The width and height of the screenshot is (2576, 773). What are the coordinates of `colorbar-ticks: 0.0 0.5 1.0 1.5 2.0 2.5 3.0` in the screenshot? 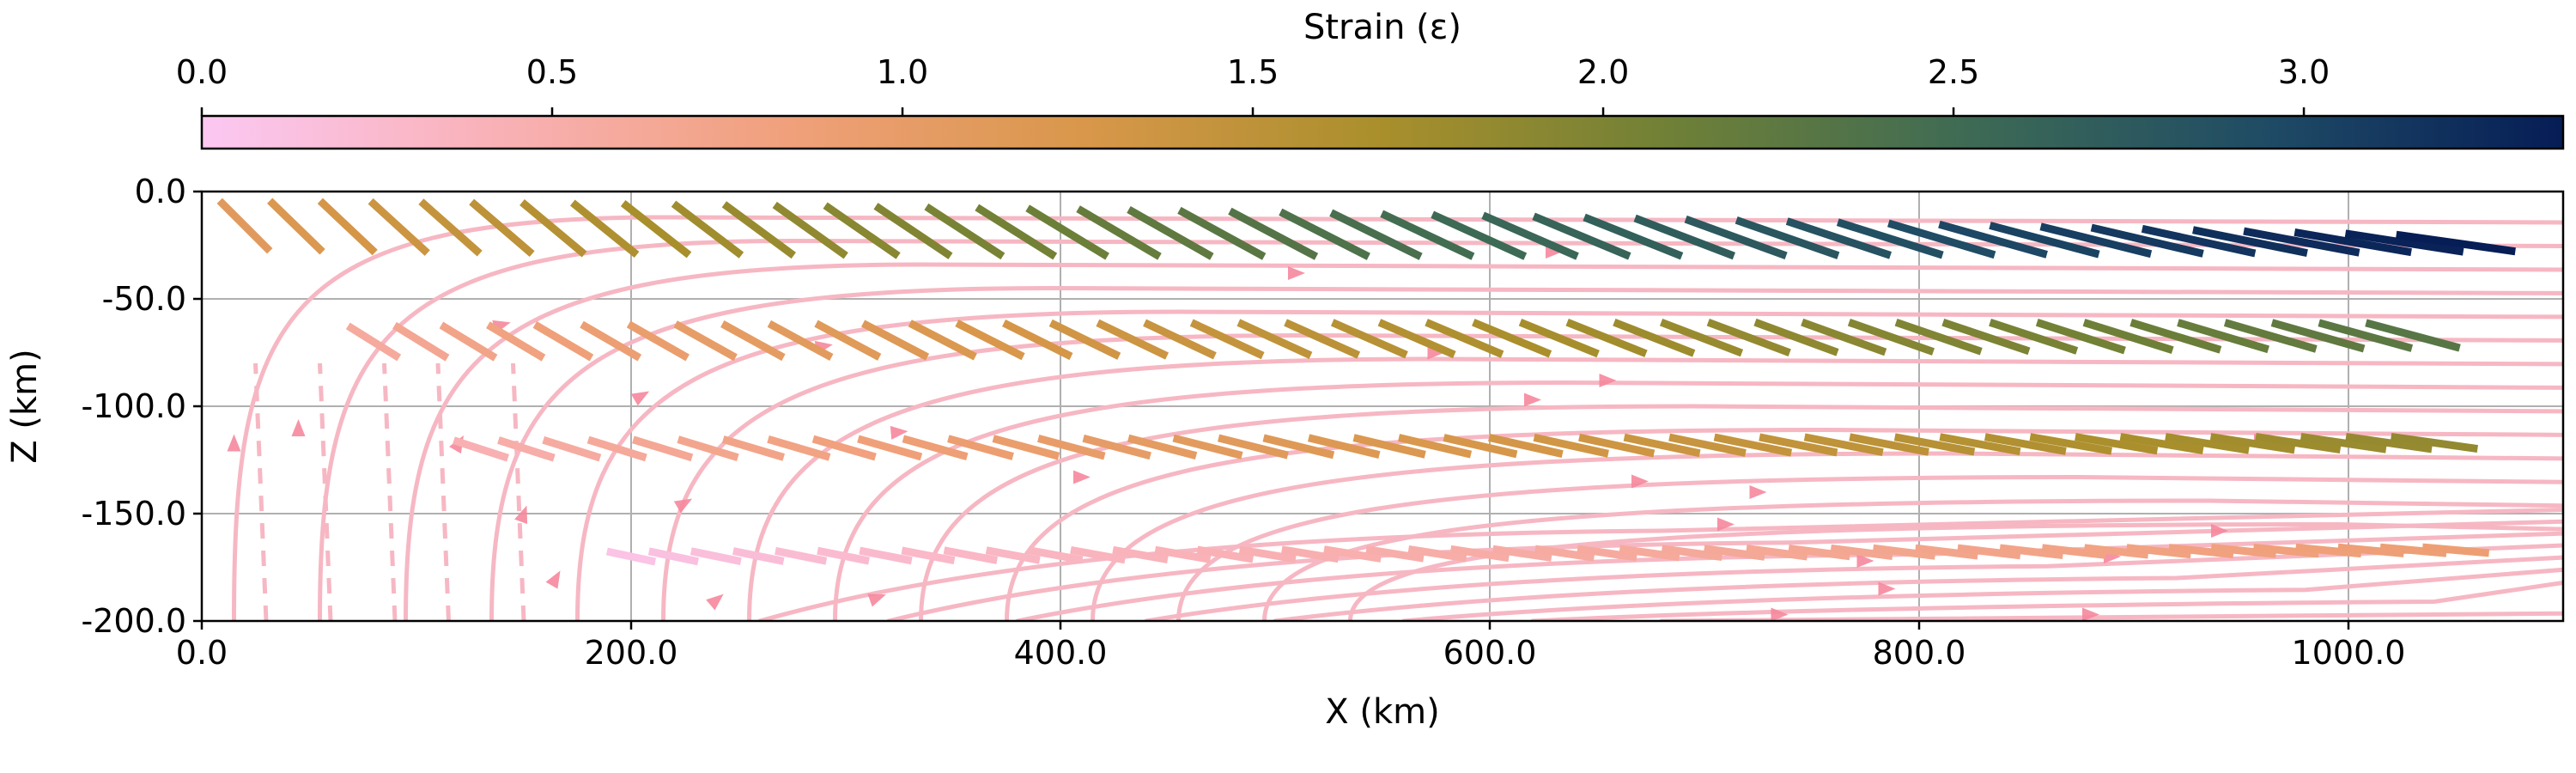 It's located at (1253, 84).